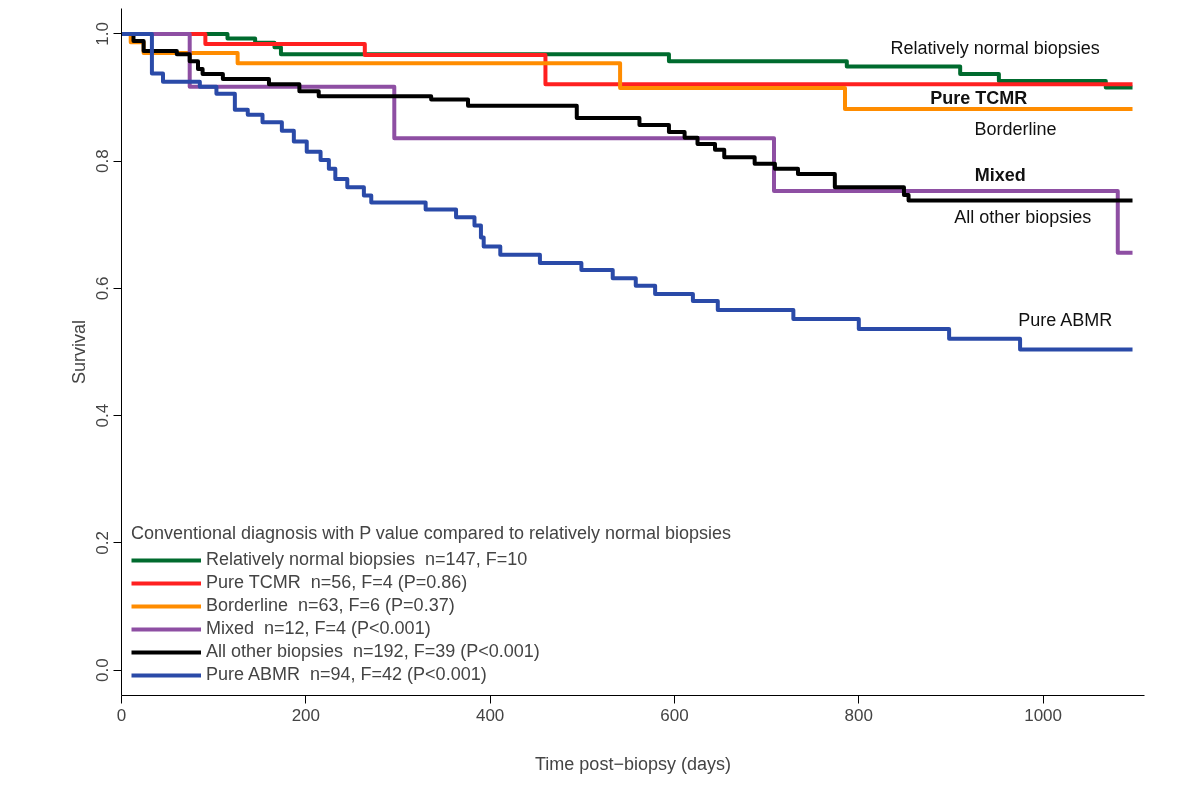  Describe the element at coordinates (103, 670) in the screenshot. I see `y-tick-label: 0.0` at that location.